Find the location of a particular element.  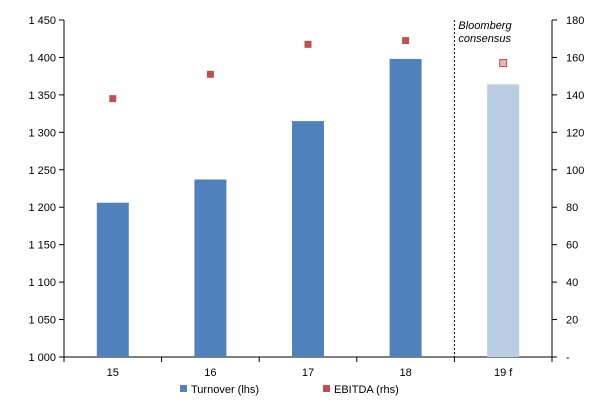

right-tick-labels: 180 160 140 120 100 80 60 40 20 - is located at coordinates (575, 189).